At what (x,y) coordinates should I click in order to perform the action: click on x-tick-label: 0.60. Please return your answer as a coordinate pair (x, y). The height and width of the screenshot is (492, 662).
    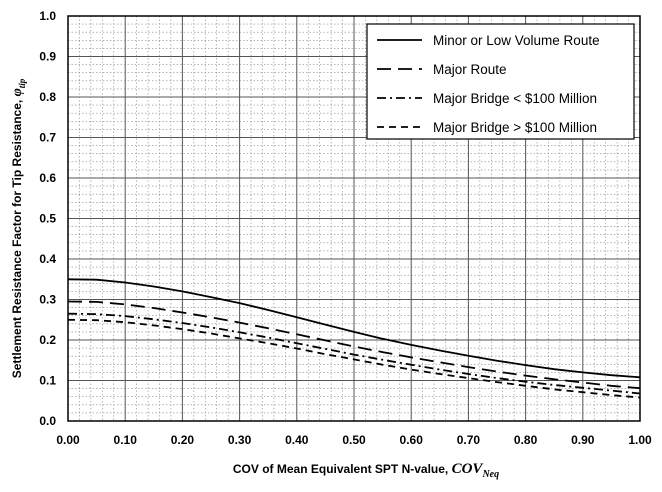
    Looking at the image, I should click on (412, 440).